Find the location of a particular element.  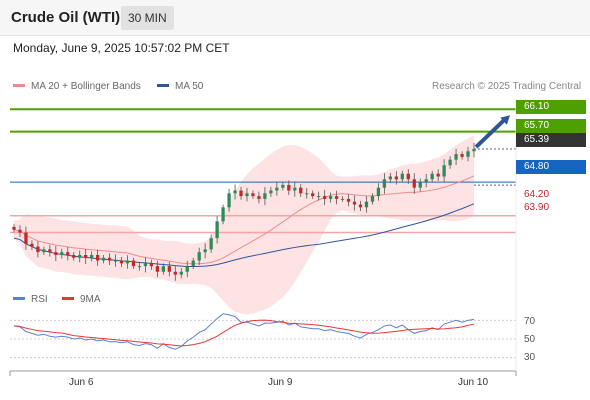

timeframe-badge: 30 MIN is located at coordinates (147, 18).